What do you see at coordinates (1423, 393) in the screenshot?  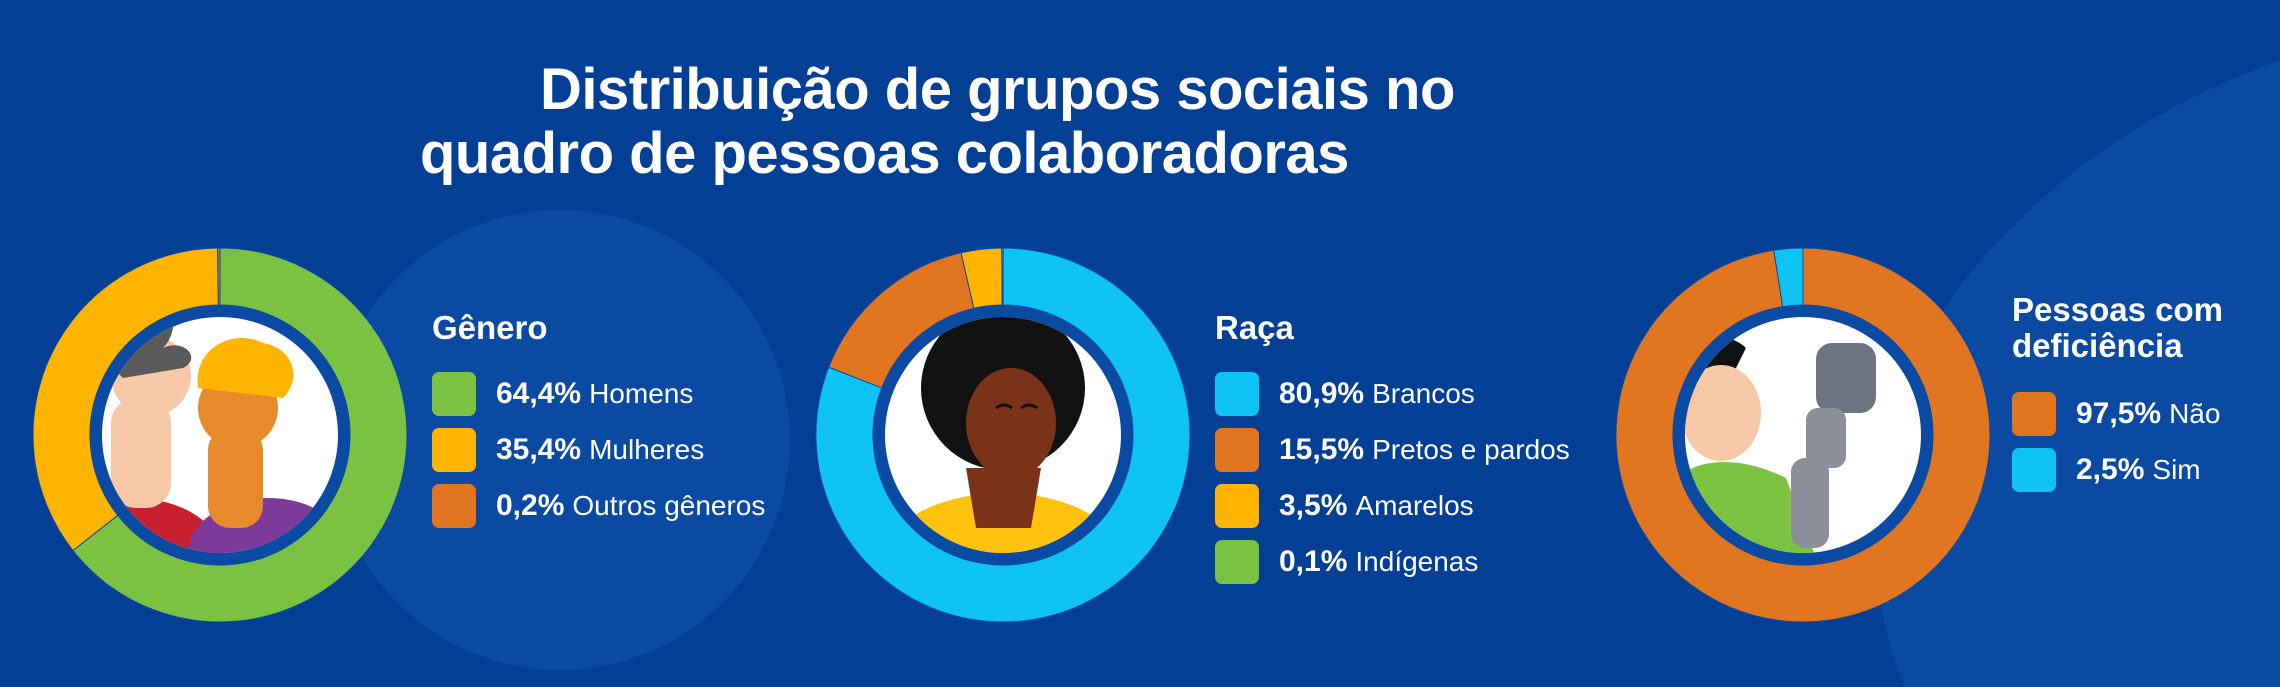 I see `legend-label: Brancos` at bounding box center [1423, 393].